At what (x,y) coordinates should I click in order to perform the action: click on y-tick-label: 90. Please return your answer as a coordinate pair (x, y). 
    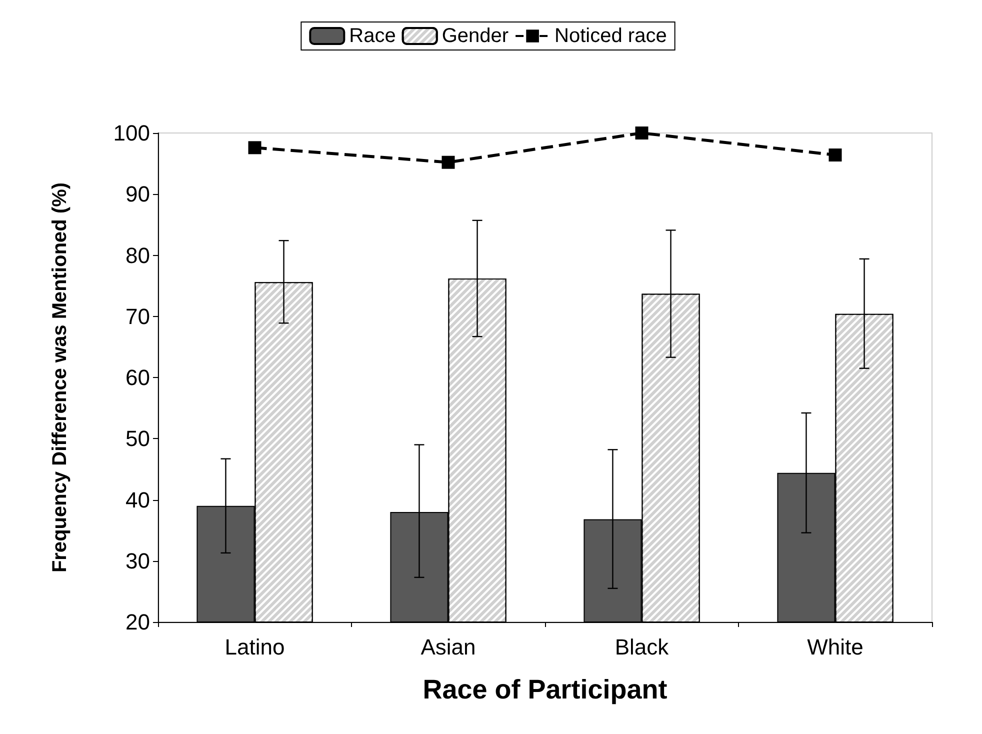
    Looking at the image, I should click on (138, 194).